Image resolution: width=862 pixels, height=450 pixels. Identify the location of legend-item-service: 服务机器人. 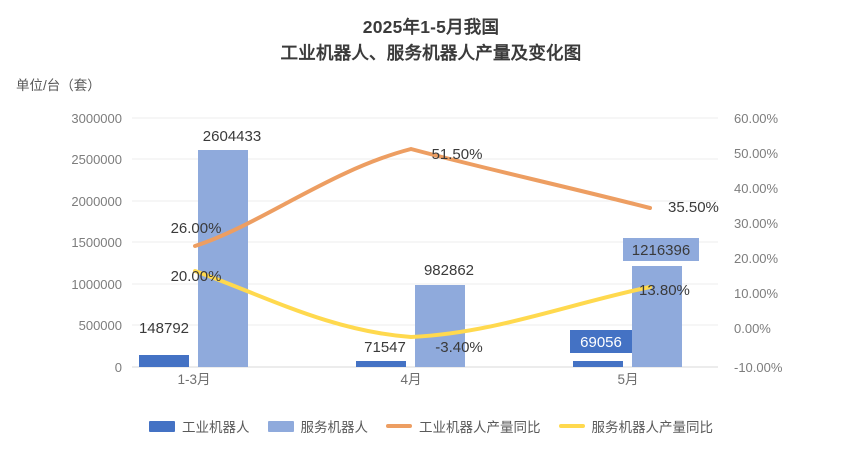
(318, 426).